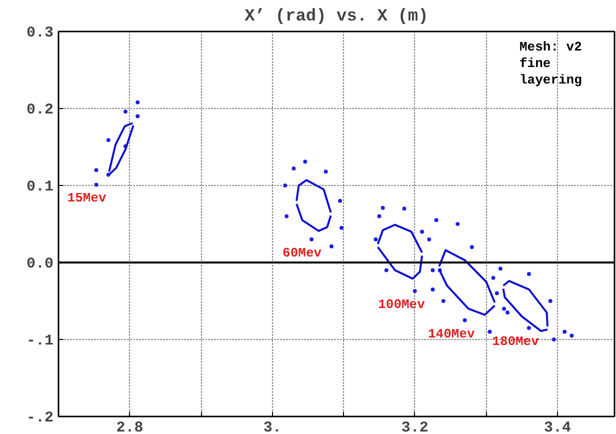  What do you see at coordinates (130, 427) in the screenshot?
I see `x-tick-label: 2.8` at bounding box center [130, 427].